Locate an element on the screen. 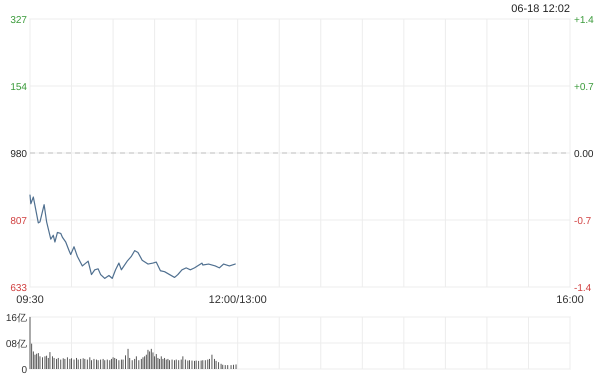 The width and height of the screenshot is (600, 375). y-tick-label: 16亿 is located at coordinates (16, 318).